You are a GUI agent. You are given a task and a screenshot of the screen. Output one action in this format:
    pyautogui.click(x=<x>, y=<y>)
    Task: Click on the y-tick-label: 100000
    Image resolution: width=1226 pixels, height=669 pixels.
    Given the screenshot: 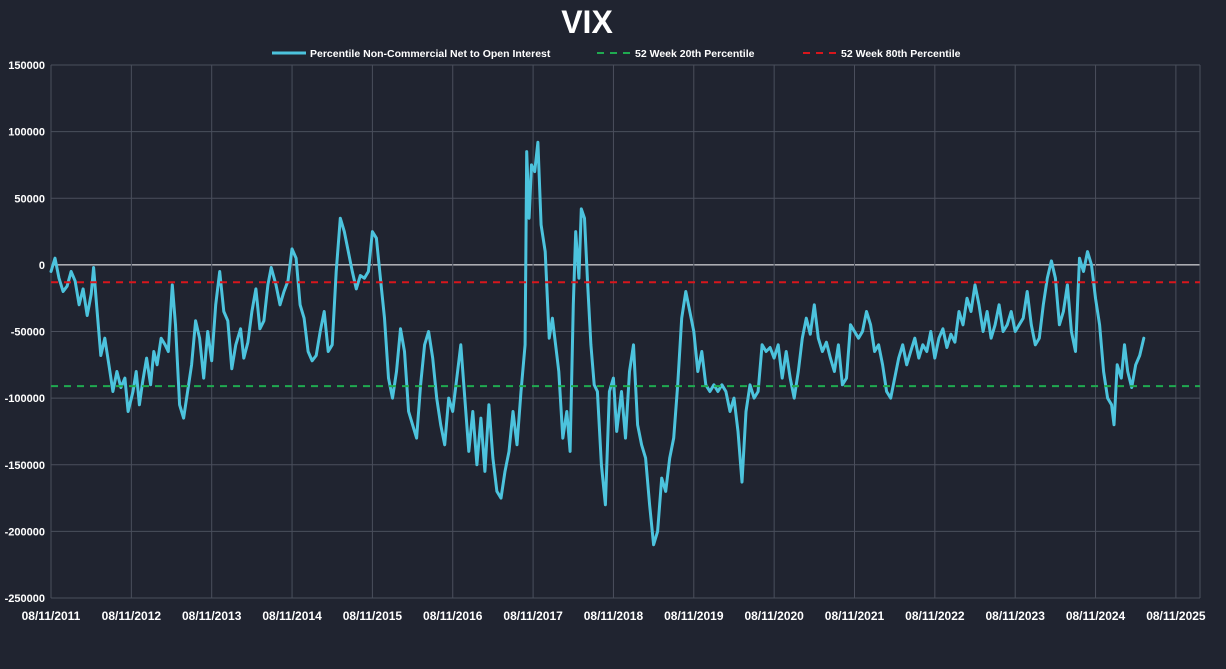 What is the action you would take?
    pyautogui.click(x=26, y=133)
    